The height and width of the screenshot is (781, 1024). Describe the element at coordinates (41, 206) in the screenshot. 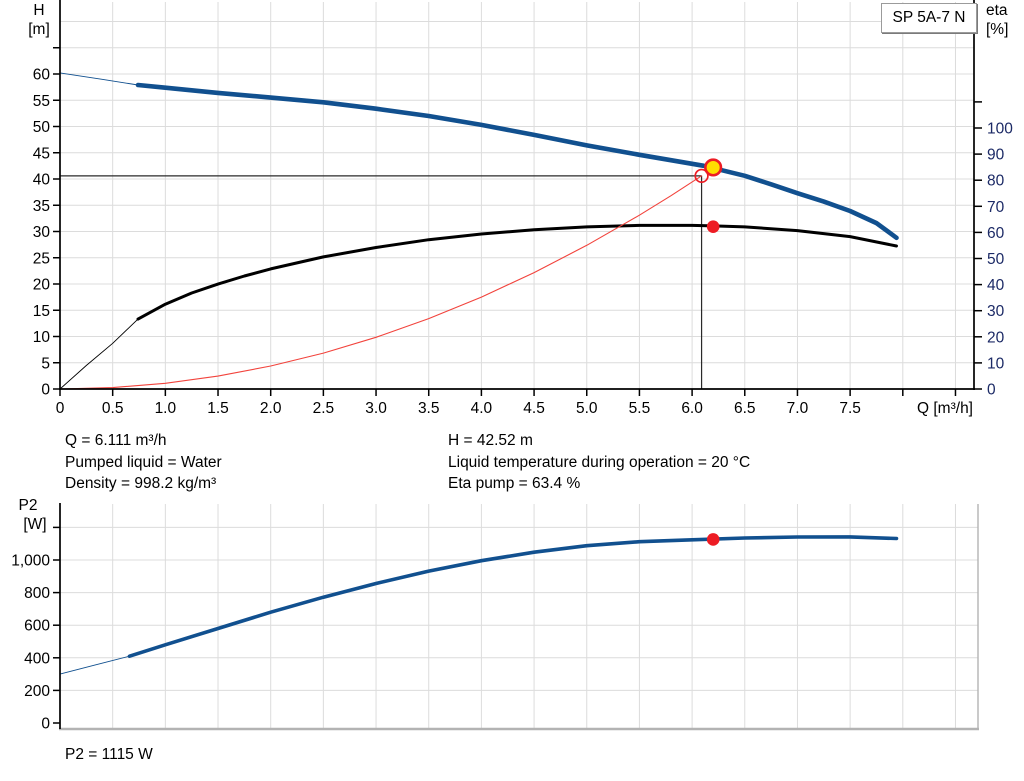

I see `svg-text: 35` at that location.